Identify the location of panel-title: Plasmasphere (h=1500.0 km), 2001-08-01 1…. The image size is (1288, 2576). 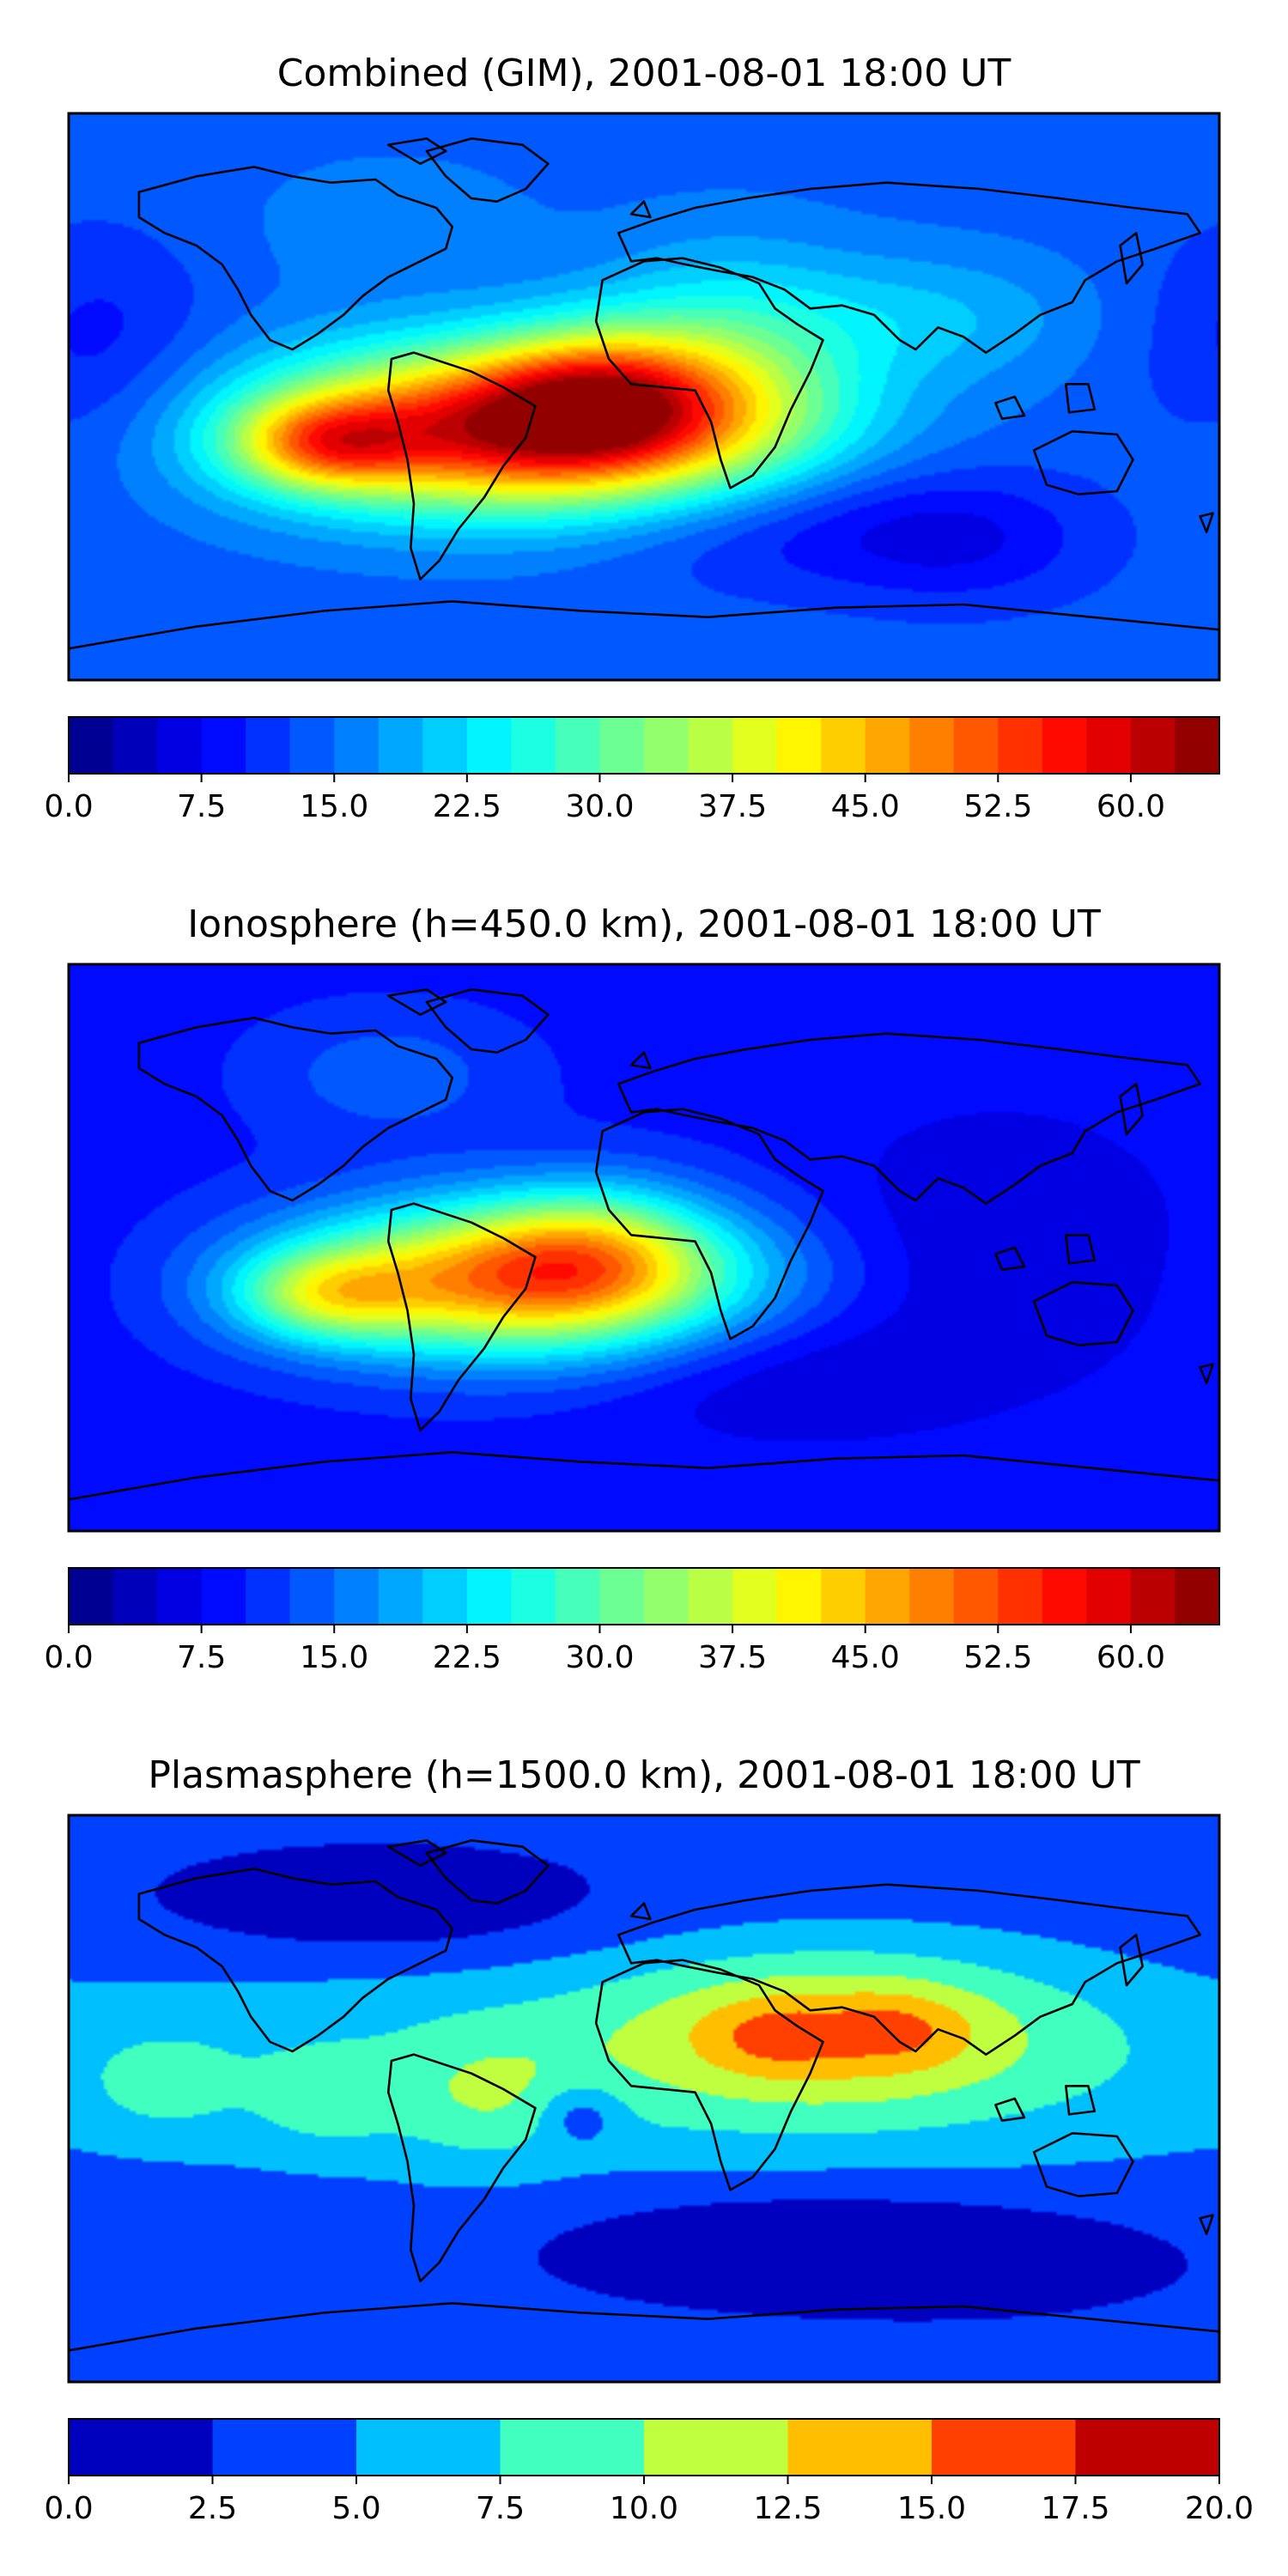
(643, 1775).